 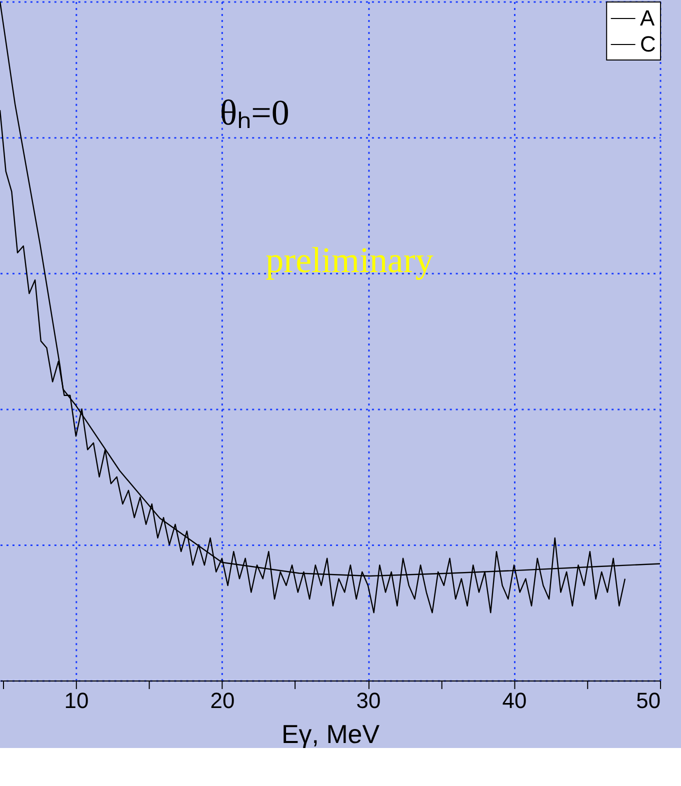 I want to click on legend-label: C, so click(x=648, y=43).